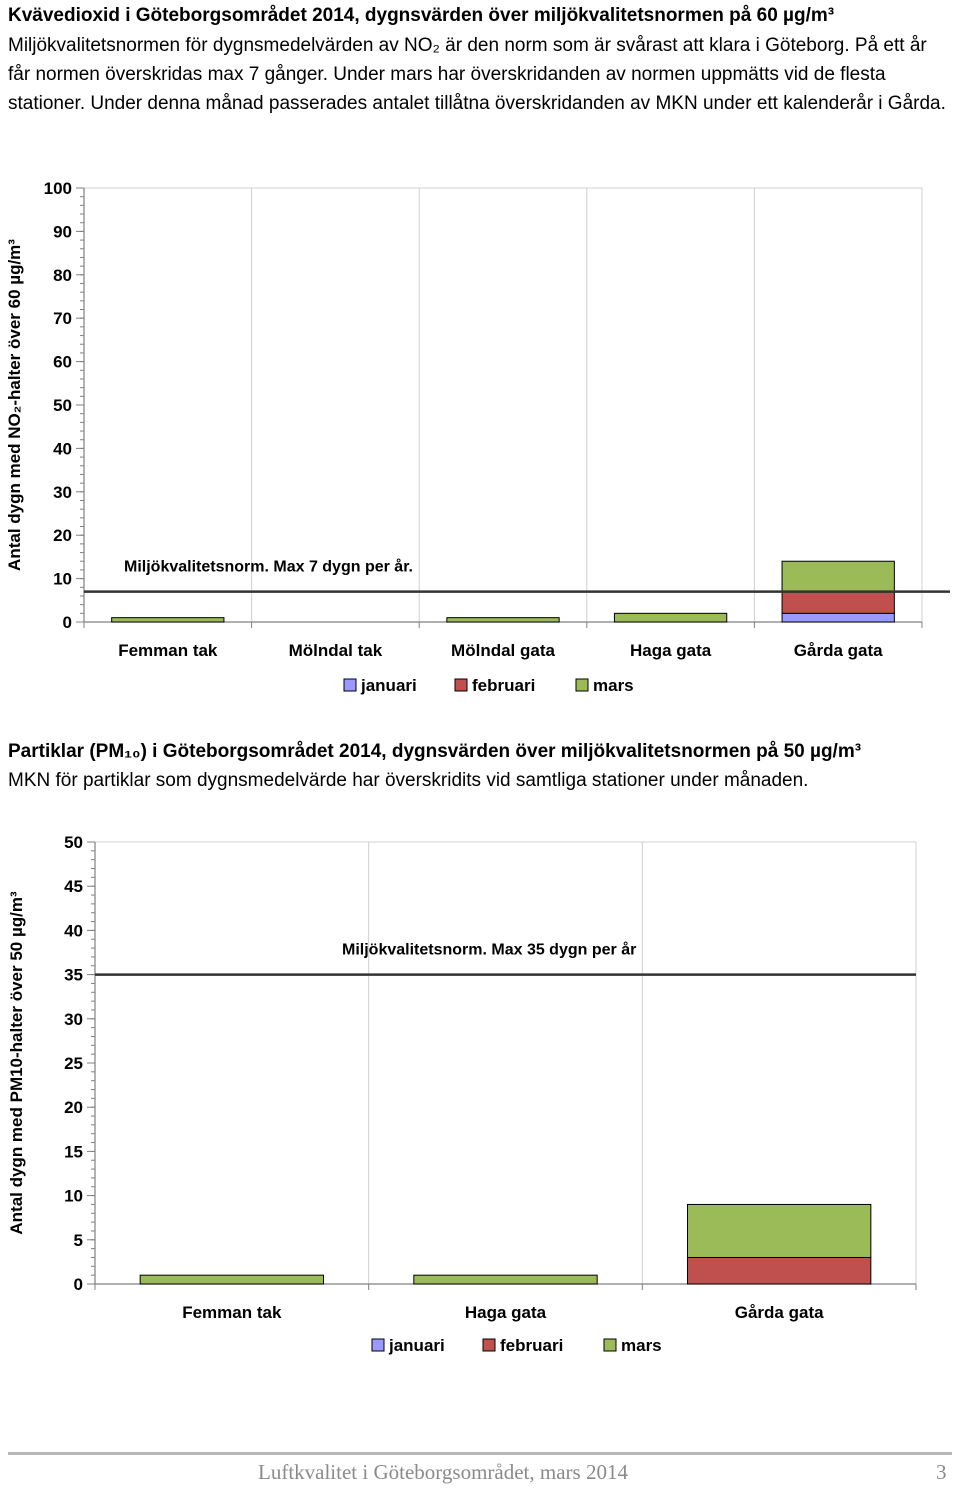 This screenshot has width=960, height=1490. I want to click on y-tick-label: 35, so click(73, 975).